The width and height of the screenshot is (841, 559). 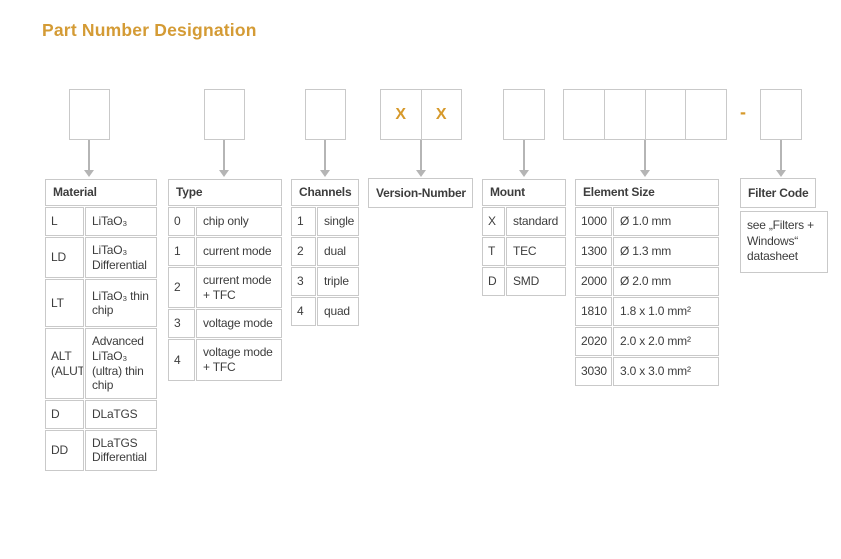 I want to click on table-row: 2 dual, so click(x=325, y=251).